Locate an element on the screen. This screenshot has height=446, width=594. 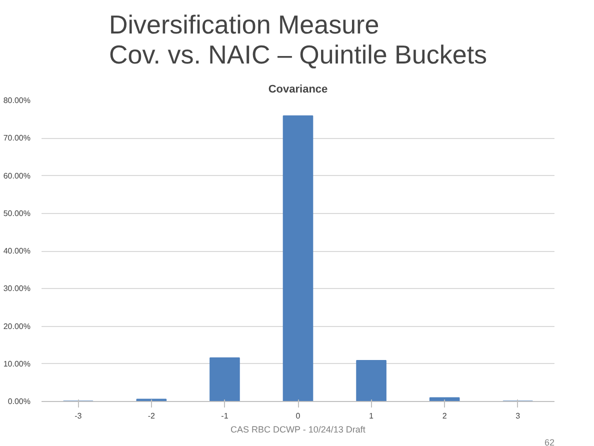
y-tick-label: 70.00% is located at coordinates (17, 138).